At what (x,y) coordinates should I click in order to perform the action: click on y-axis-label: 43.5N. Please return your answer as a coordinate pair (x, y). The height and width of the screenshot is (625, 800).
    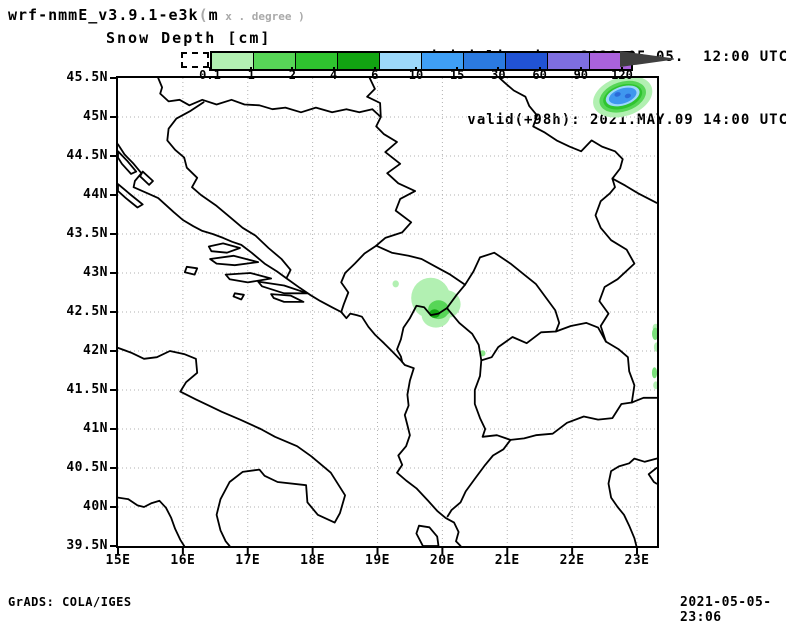
    Looking at the image, I should click on (87, 233).